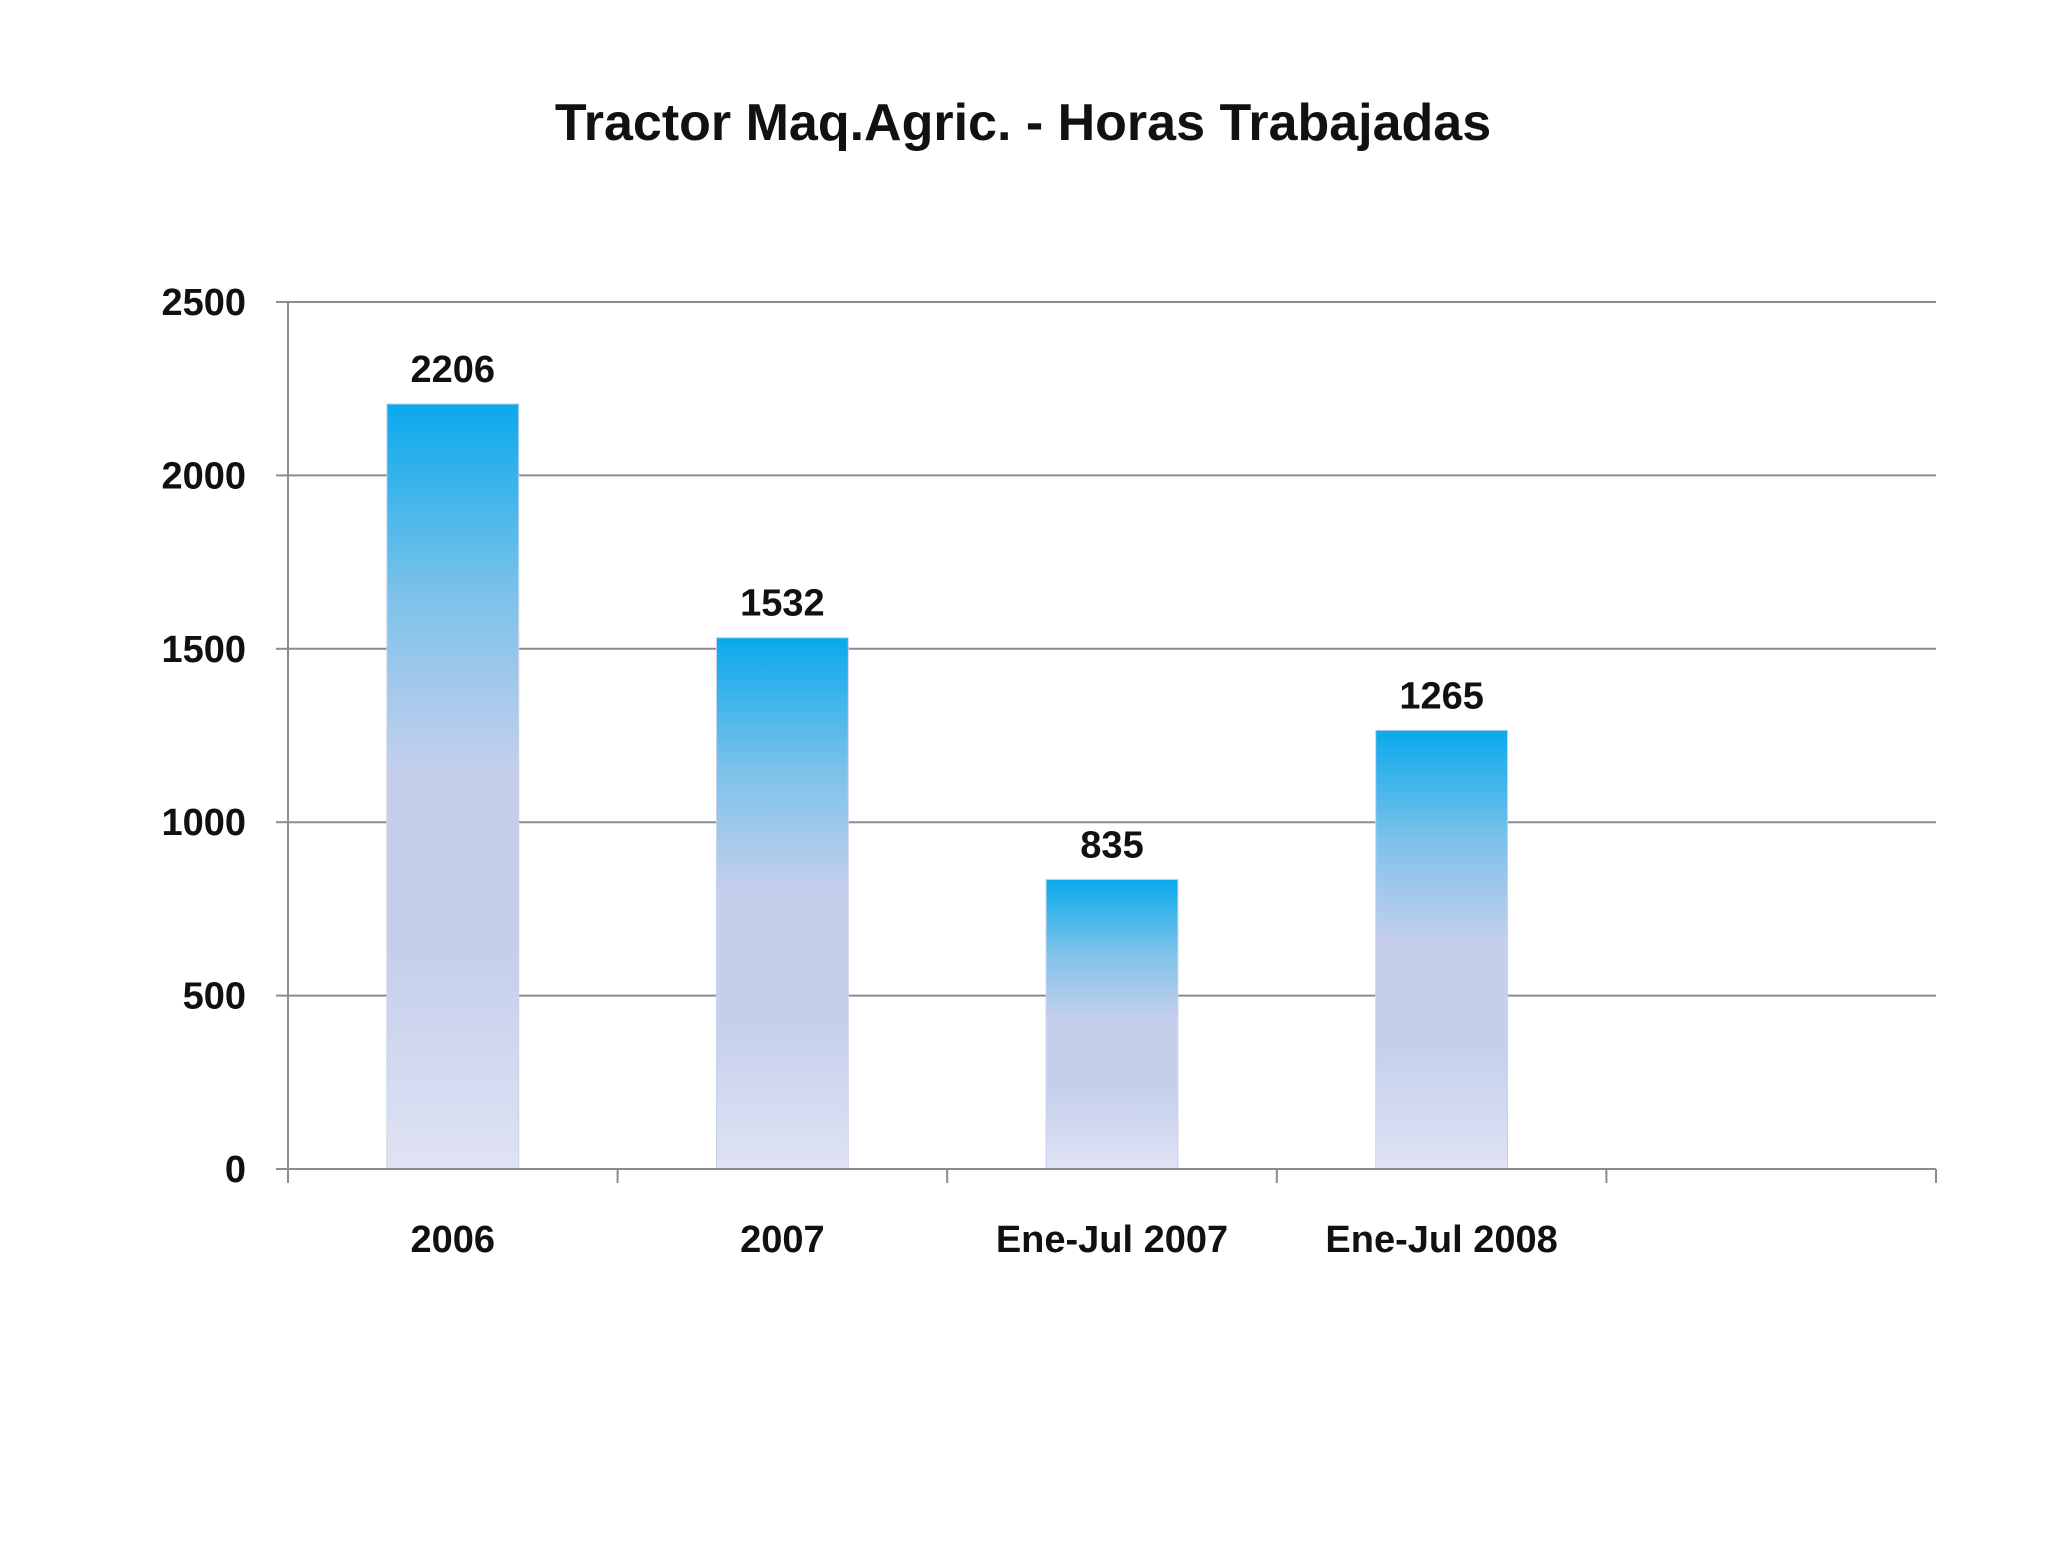 This screenshot has height=1541, width=2048. I want to click on y-tick-label: 500, so click(214, 997).